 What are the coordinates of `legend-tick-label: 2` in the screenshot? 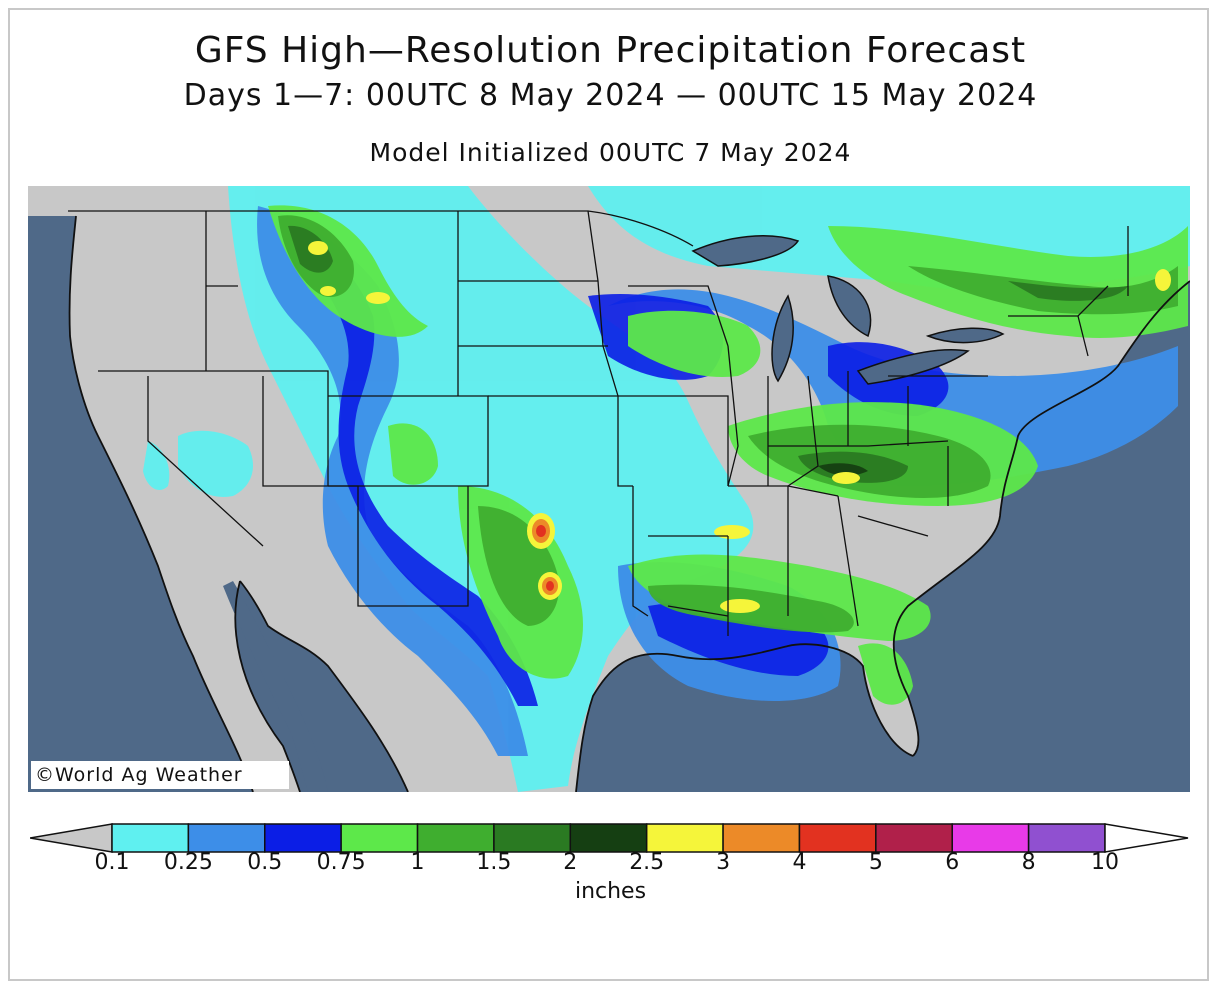 It's located at (570, 862).